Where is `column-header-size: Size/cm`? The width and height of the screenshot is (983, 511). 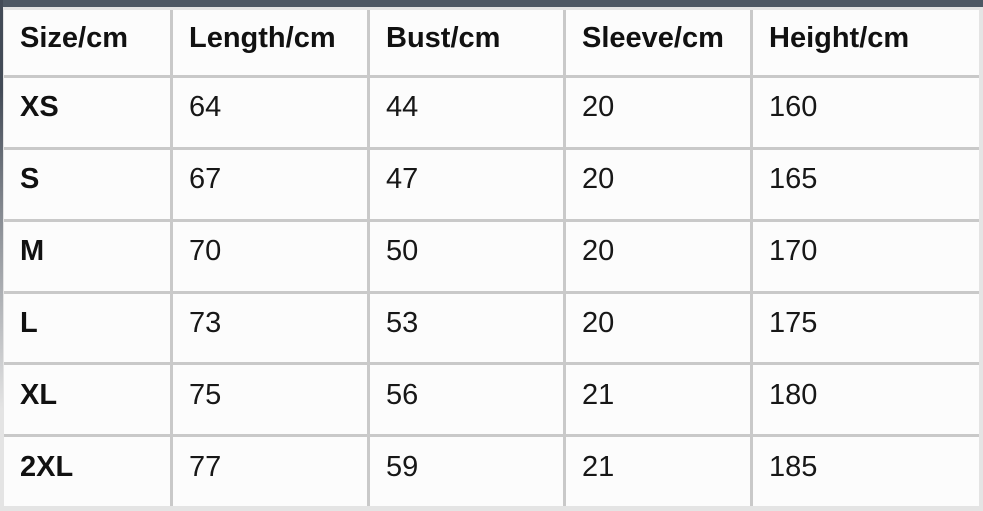
column-header-size: Size/cm is located at coordinates (87, 42).